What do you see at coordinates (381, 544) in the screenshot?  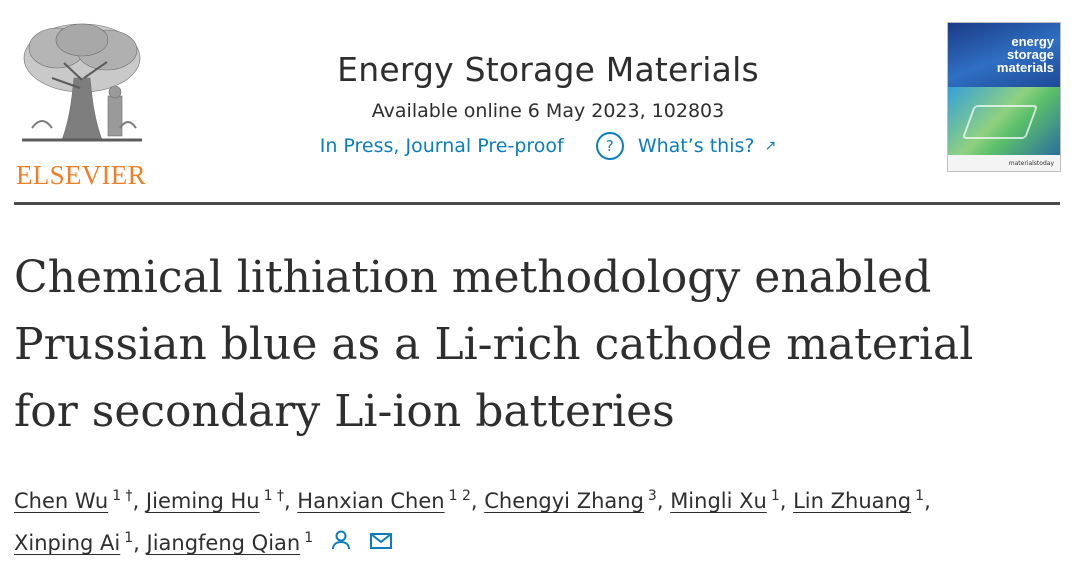 I see `envelope-icon` at bounding box center [381, 544].